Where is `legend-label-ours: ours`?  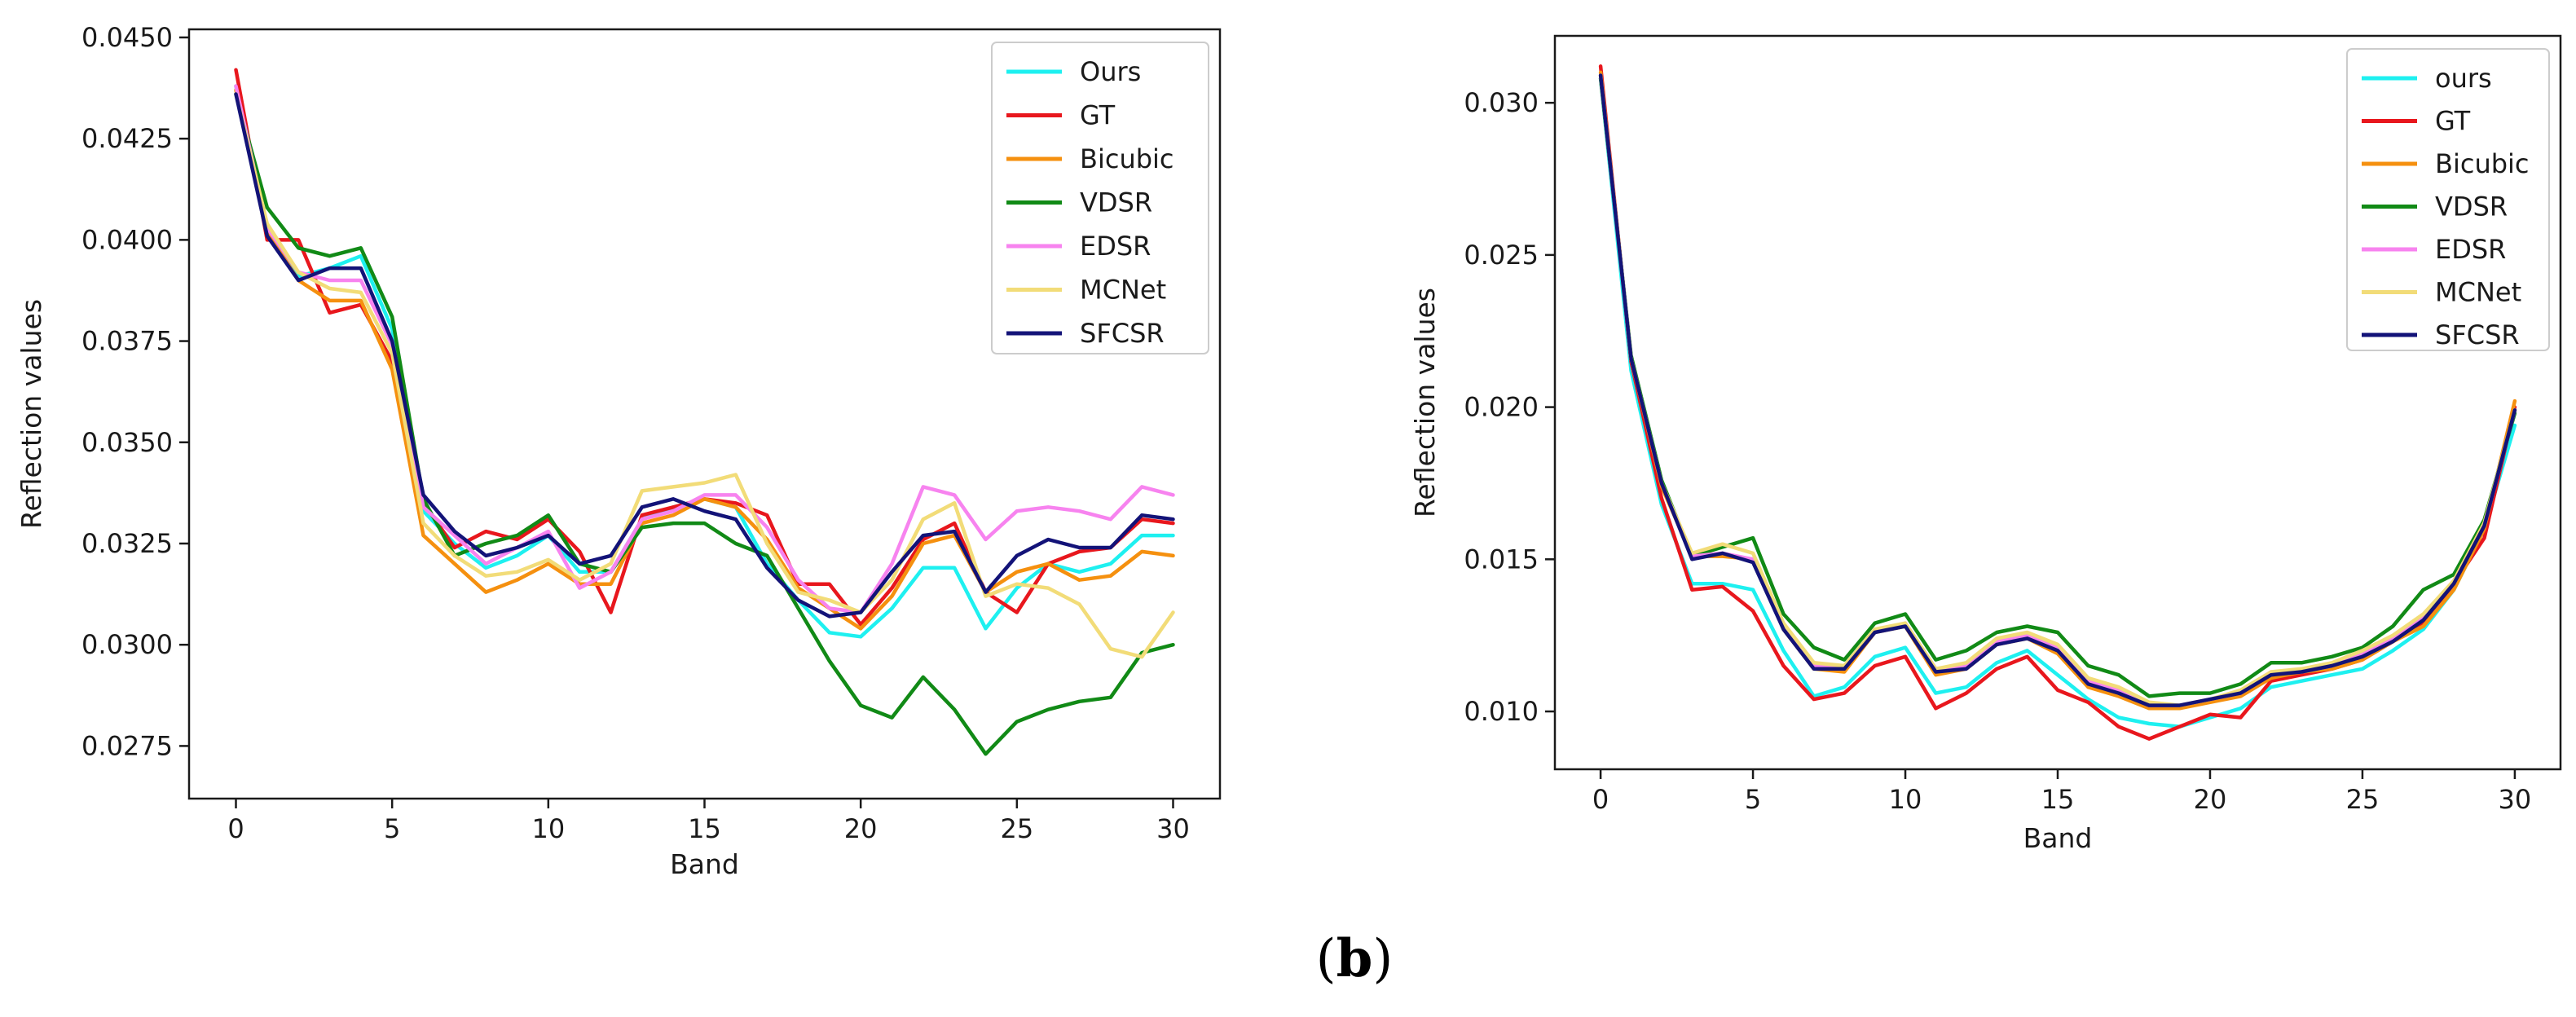
legend-label-ours: ours is located at coordinates (2464, 78).